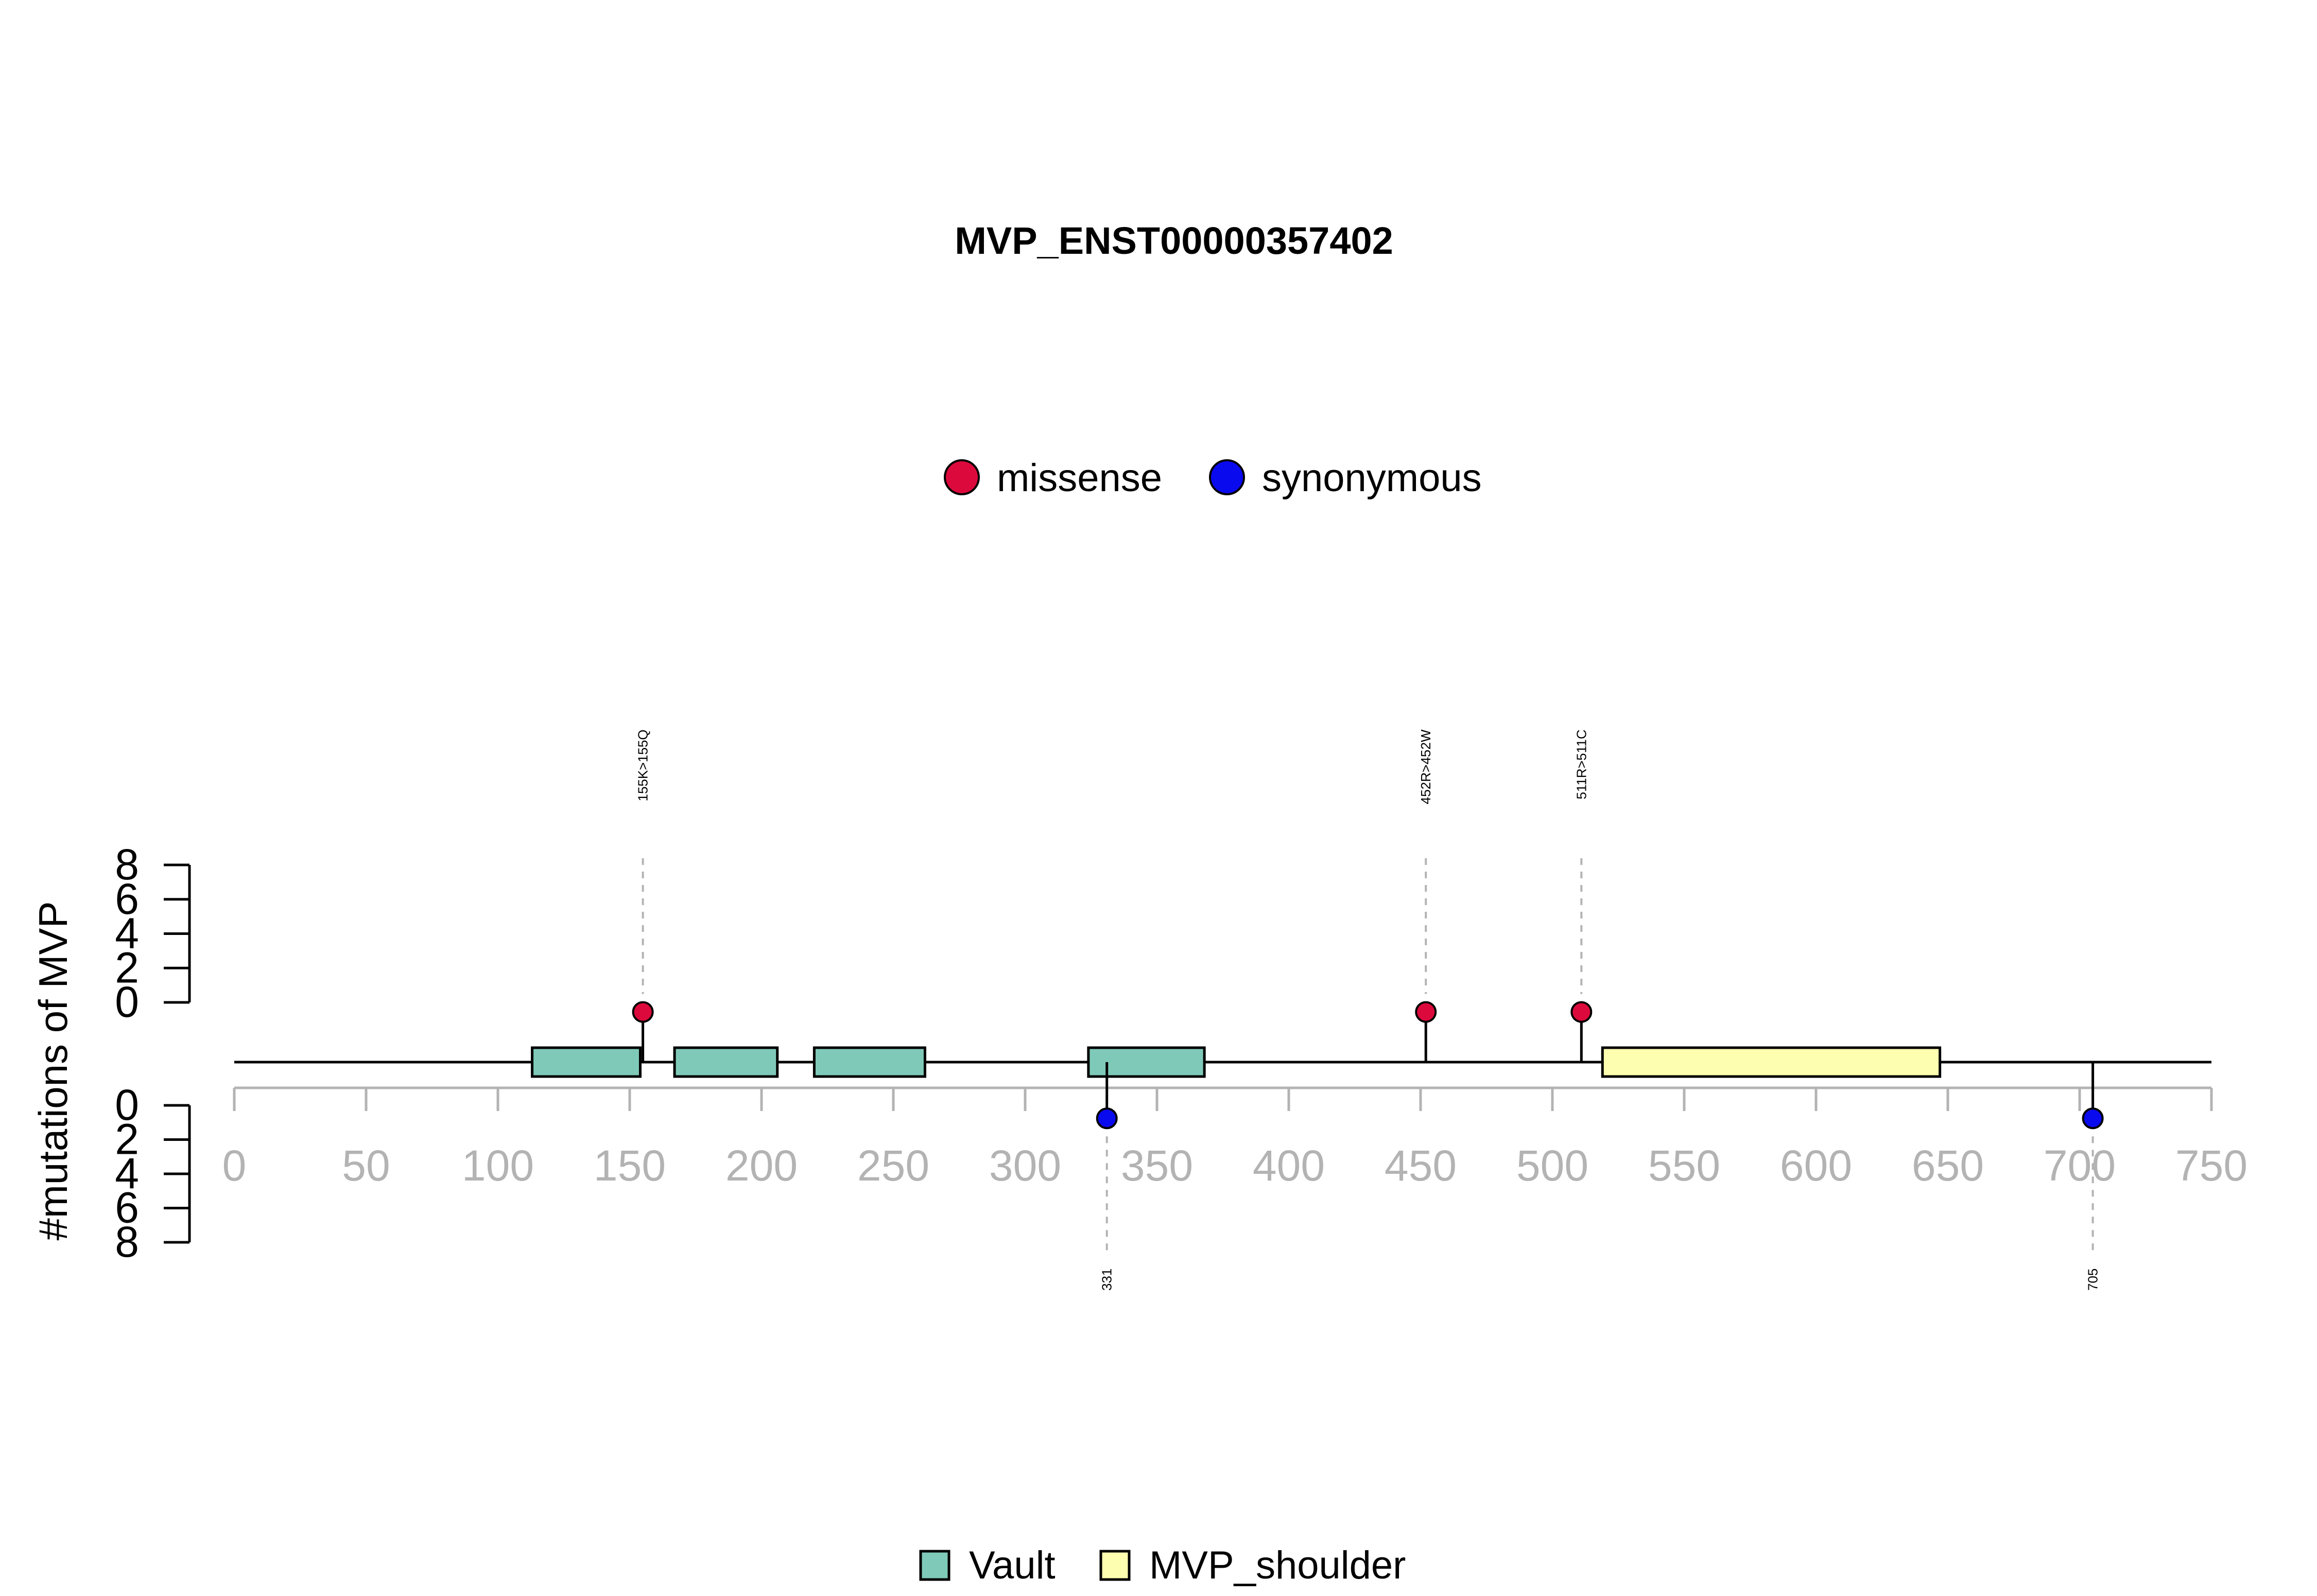 This screenshot has width=2317, height=1596. I want to click on x-tick-label: 700, so click(2080, 1165).